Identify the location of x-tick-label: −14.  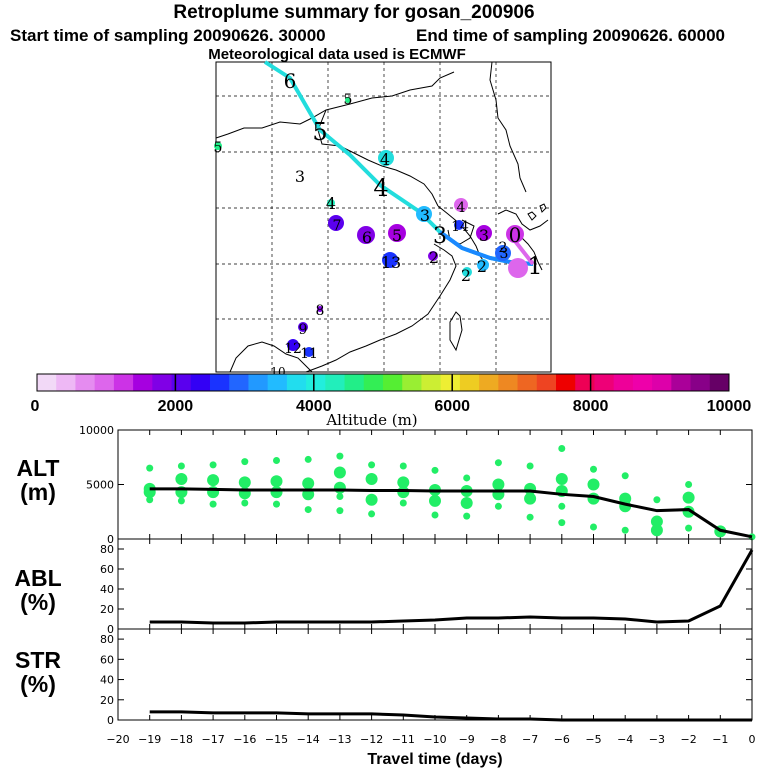
(308, 739).